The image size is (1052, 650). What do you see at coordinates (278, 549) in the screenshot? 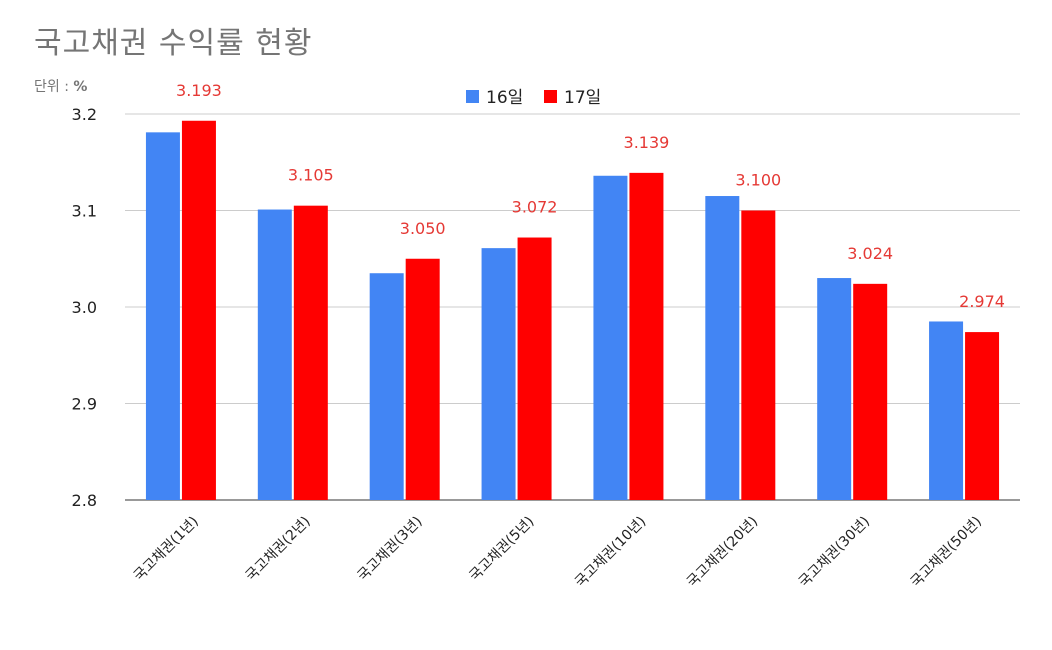
I see `x-tick-label: 국고채권(2년)` at bounding box center [278, 549].